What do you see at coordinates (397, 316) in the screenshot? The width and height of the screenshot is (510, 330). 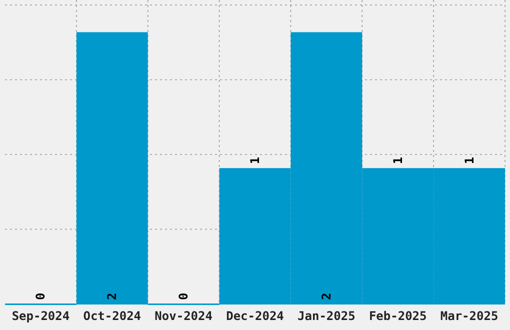 I see `x-tick-label: Feb-2025` at bounding box center [397, 316].